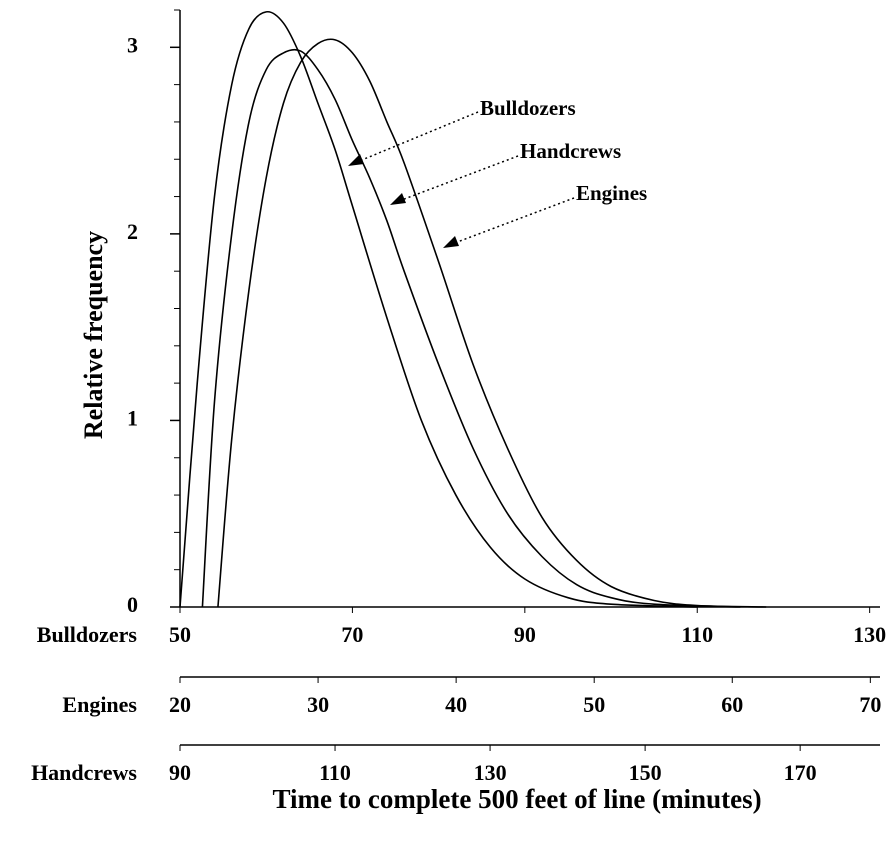 This screenshot has width=893, height=844. Describe the element at coordinates (93, 335) in the screenshot. I see `y-axis-label: Relative frequency` at that location.